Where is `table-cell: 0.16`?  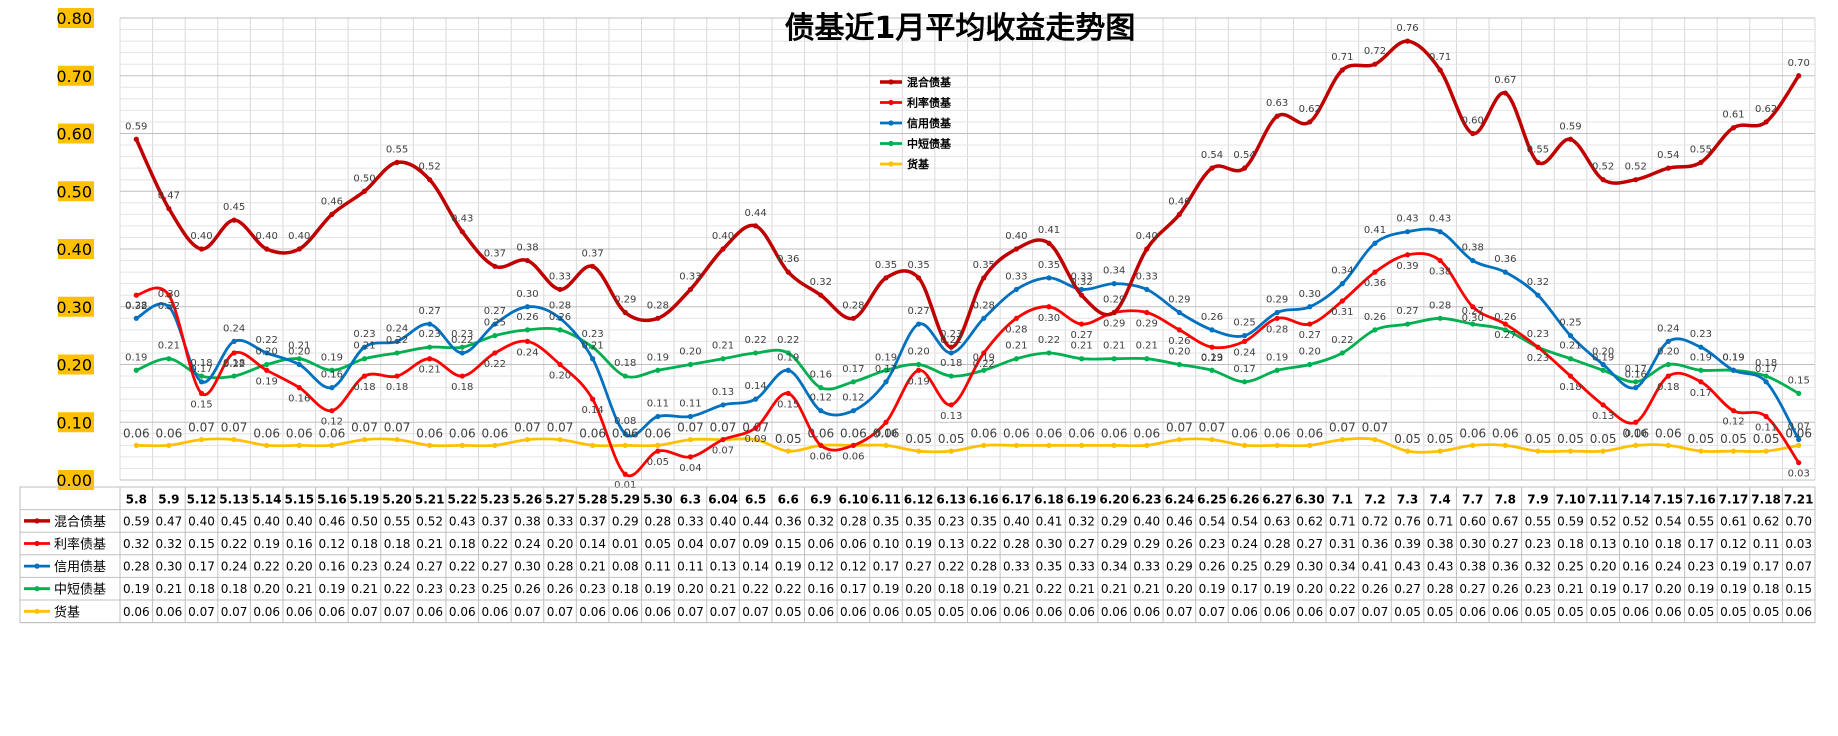
table-cell: 0.16 is located at coordinates (1635, 567).